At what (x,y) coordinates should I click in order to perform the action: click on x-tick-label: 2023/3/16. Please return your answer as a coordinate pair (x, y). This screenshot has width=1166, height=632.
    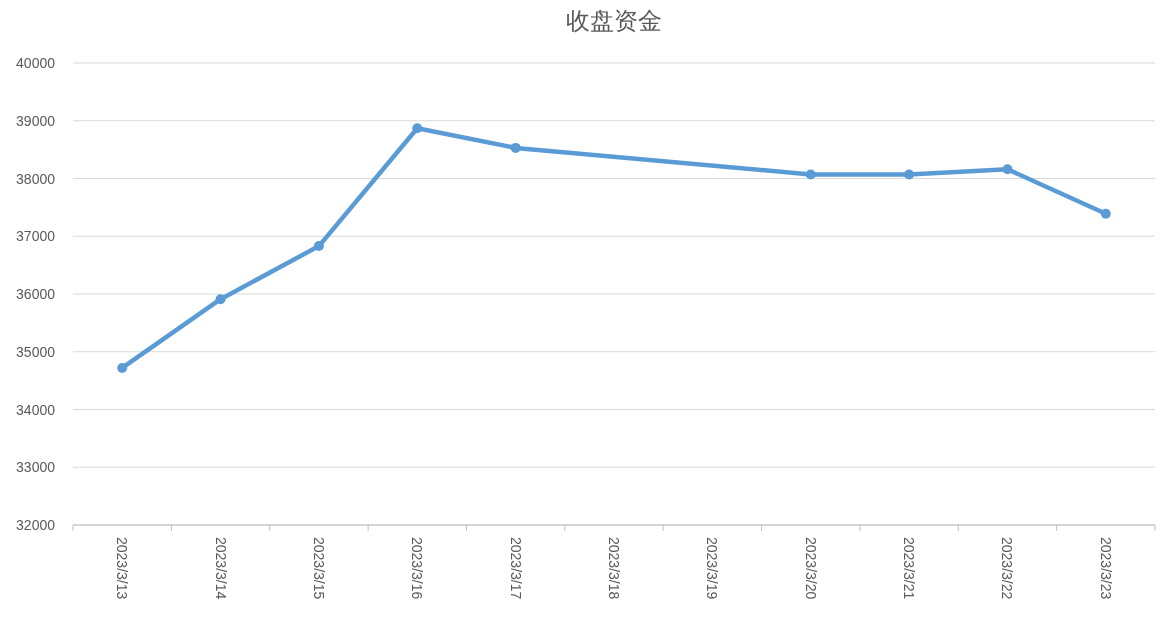
    Looking at the image, I should click on (417, 568).